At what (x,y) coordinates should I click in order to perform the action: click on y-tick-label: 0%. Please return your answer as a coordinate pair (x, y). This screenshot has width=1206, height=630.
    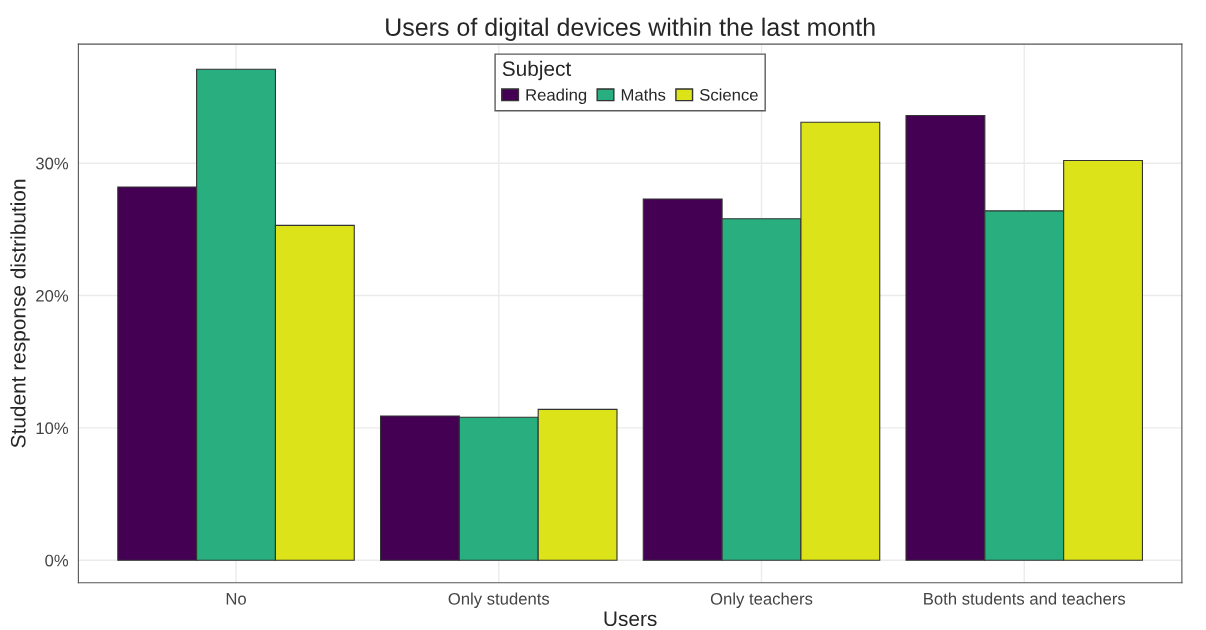
    Looking at the image, I should click on (57, 560).